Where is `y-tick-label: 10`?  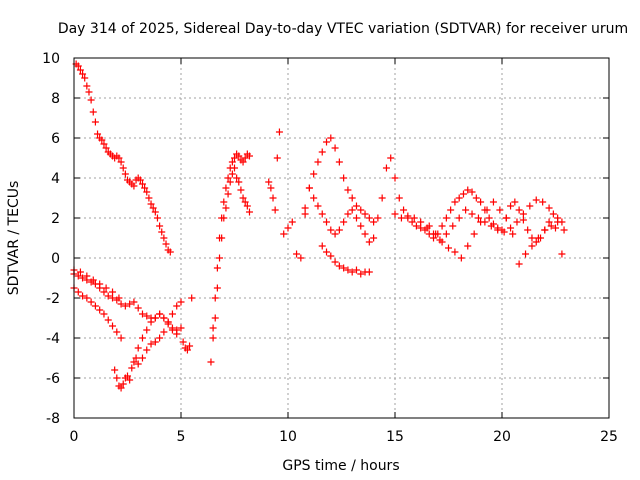
y-tick-label: 10 is located at coordinates (51, 59).